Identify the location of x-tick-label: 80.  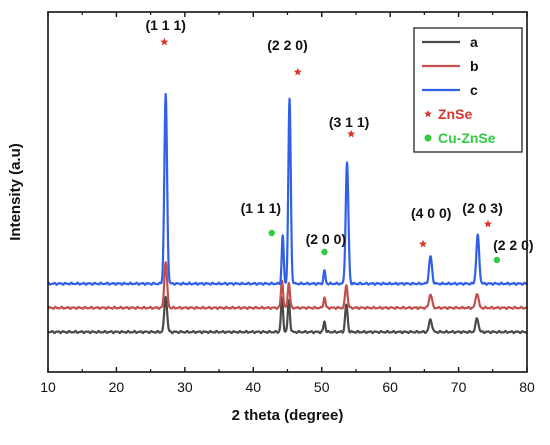
(527, 387).